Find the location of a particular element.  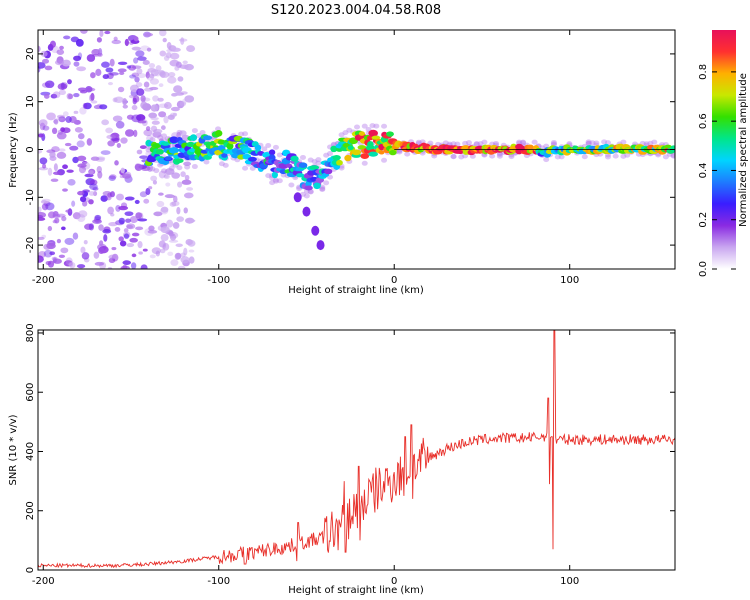

y-tick-label: 20 is located at coordinates (30, 54).